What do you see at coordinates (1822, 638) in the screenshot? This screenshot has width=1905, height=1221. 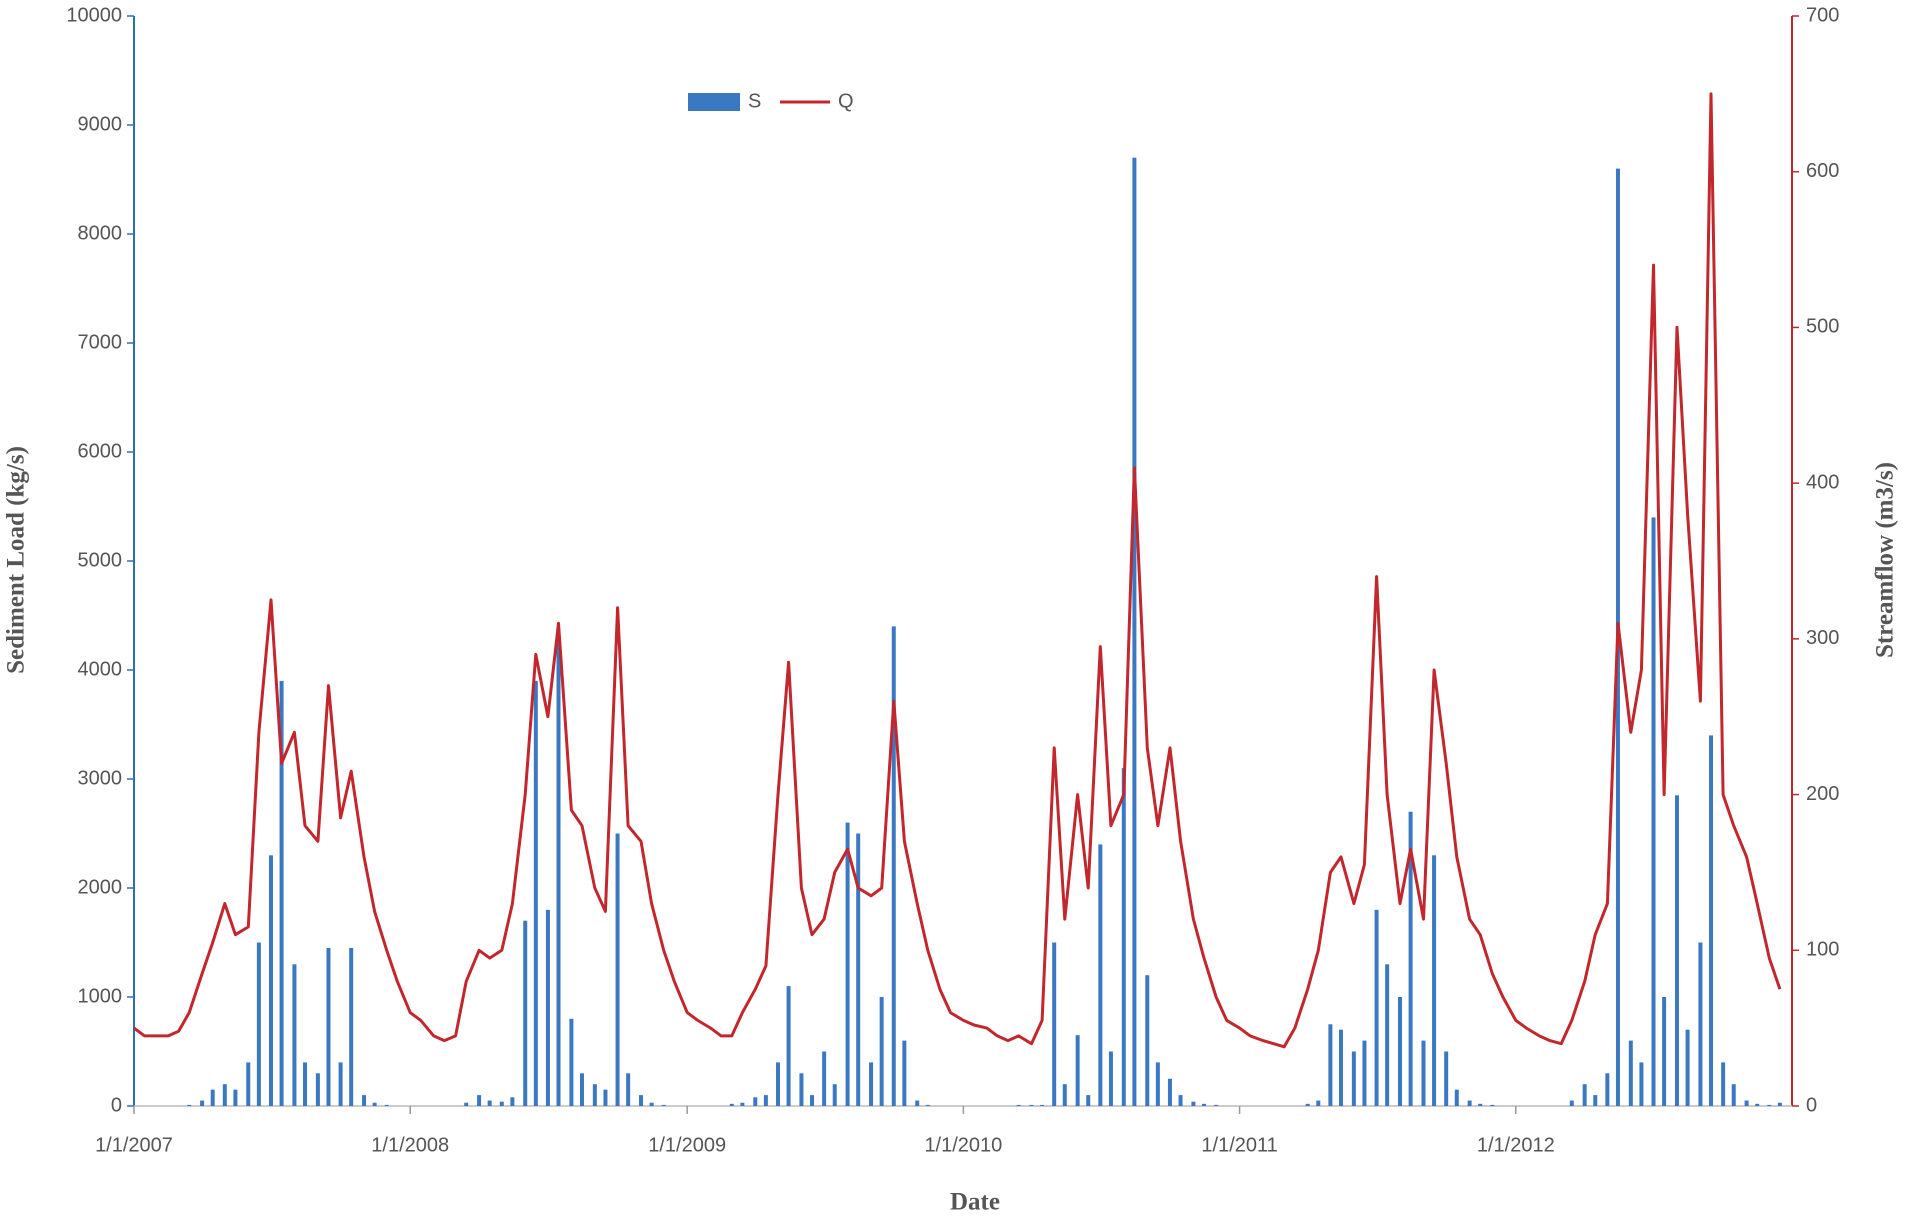 I see `y2-tick-label: 300` at bounding box center [1822, 638].